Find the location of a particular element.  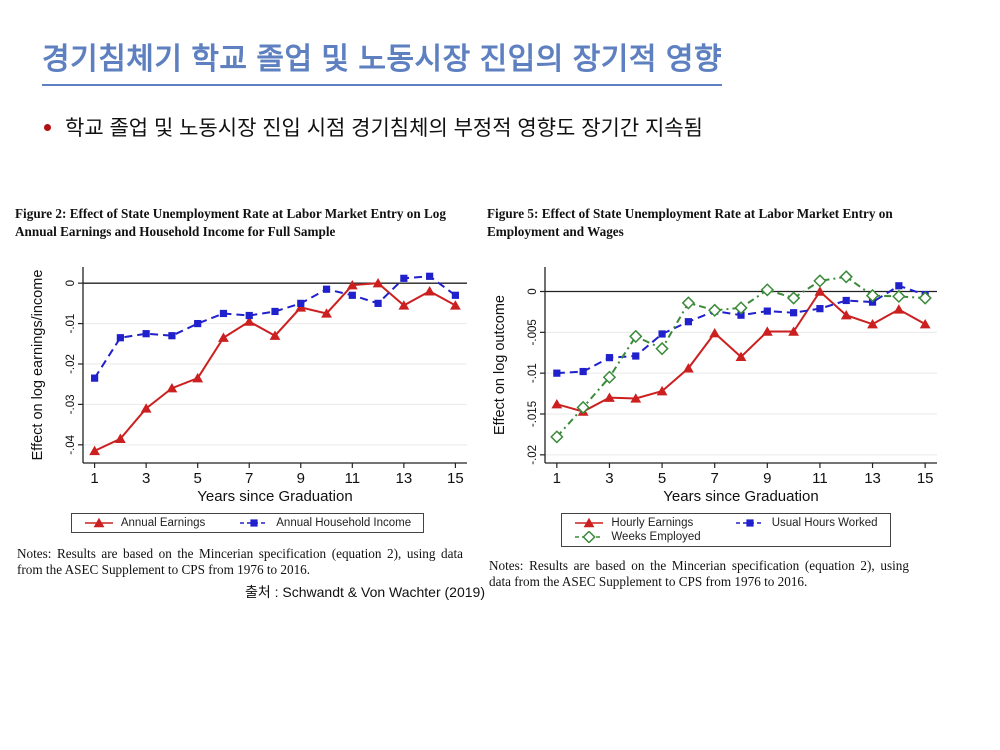

svg-text: -.03 is located at coordinates (71, 404).